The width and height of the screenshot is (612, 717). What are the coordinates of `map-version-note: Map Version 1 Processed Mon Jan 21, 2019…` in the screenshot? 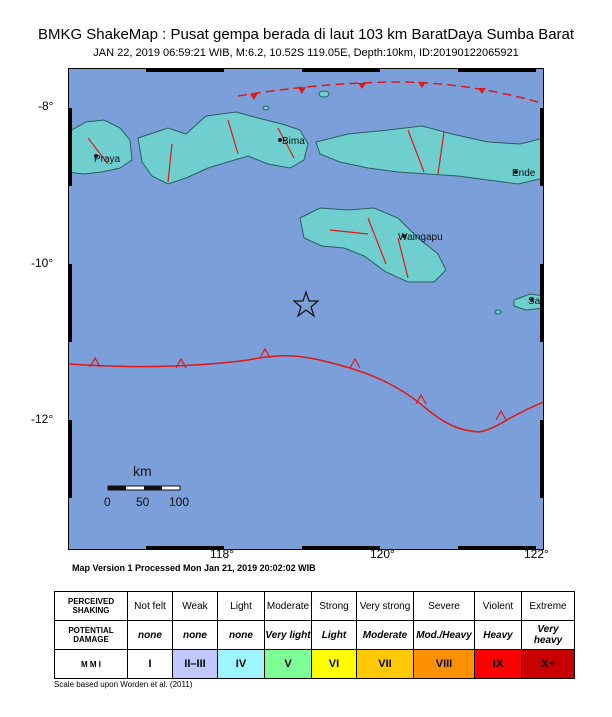 It's located at (194, 568).